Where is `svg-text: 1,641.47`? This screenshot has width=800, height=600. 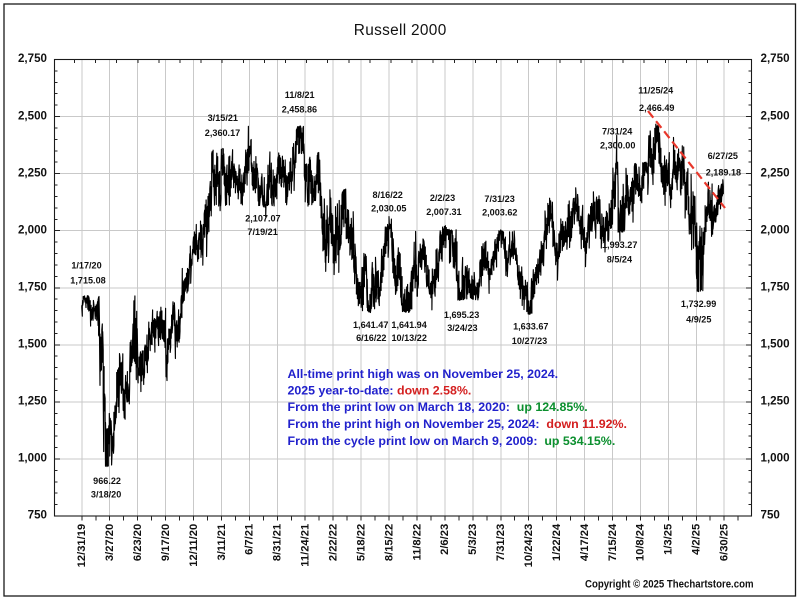
svg-text: 1,641.47 is located at coordinates (370, 325).